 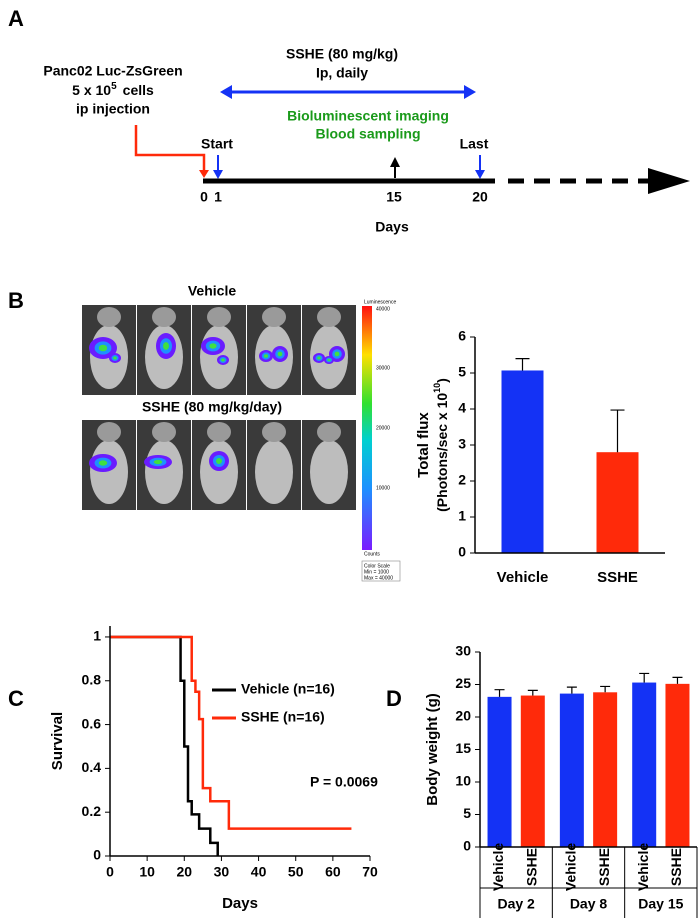 What do you see at coordinates (110, 872) in the screenshot?
I see `x-tick-label: 0` at bounding box center [110, 872].